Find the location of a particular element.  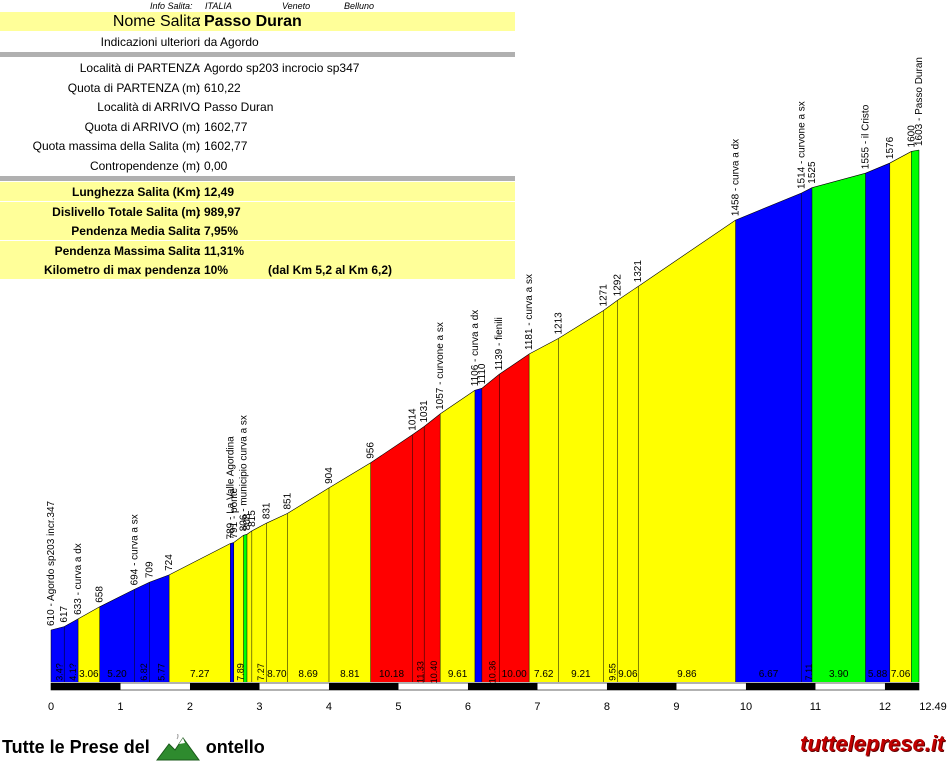

info-separator is located at coordinates (257, 178).